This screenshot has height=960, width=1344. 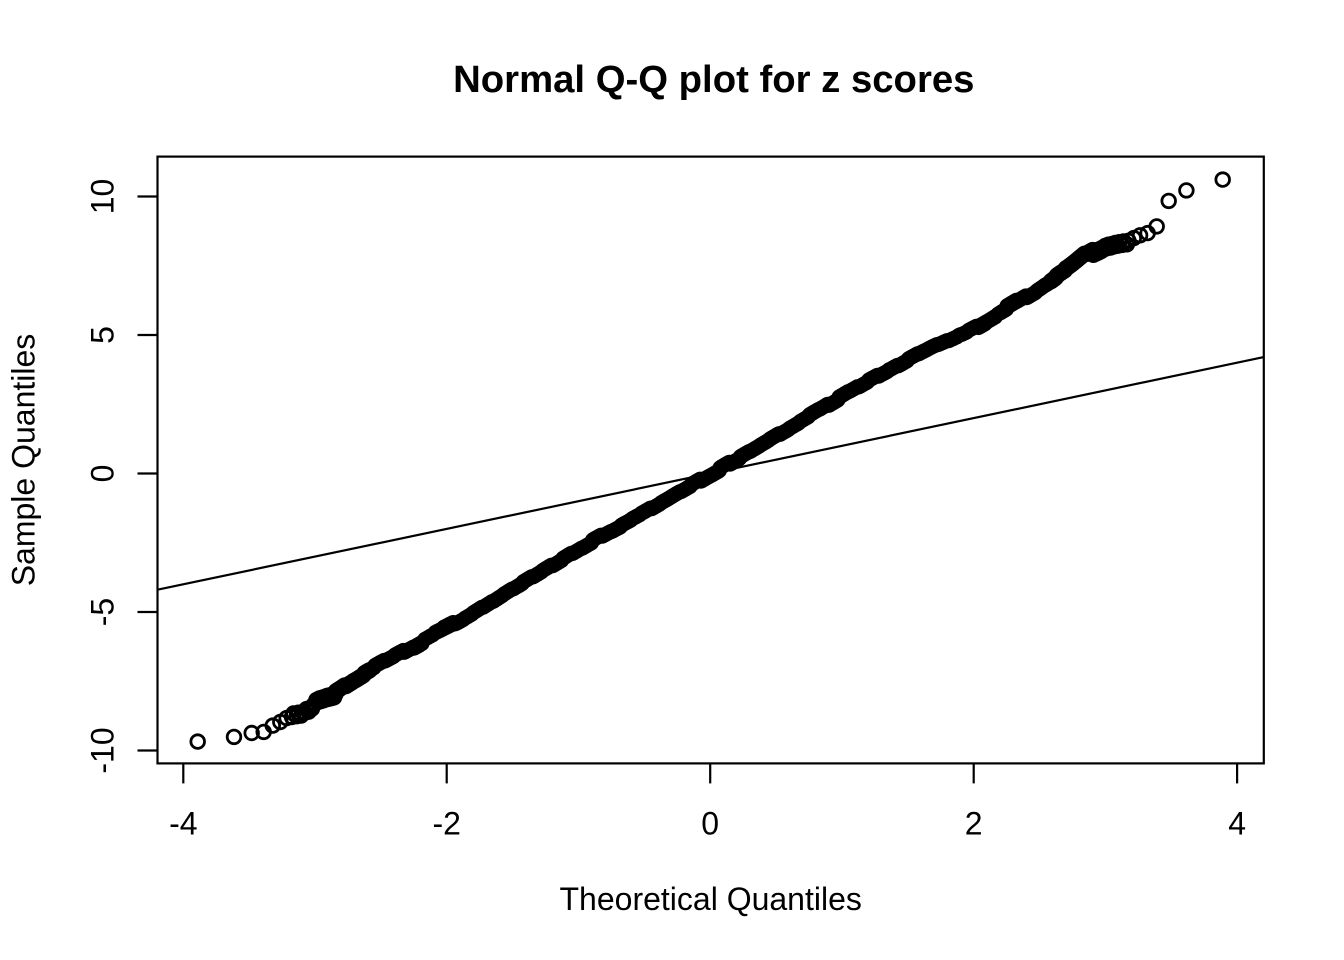 What do you see at coordinates (974, 824) in the screenshot?
I see `svg-text: 2` at bounding box center [974, 824].